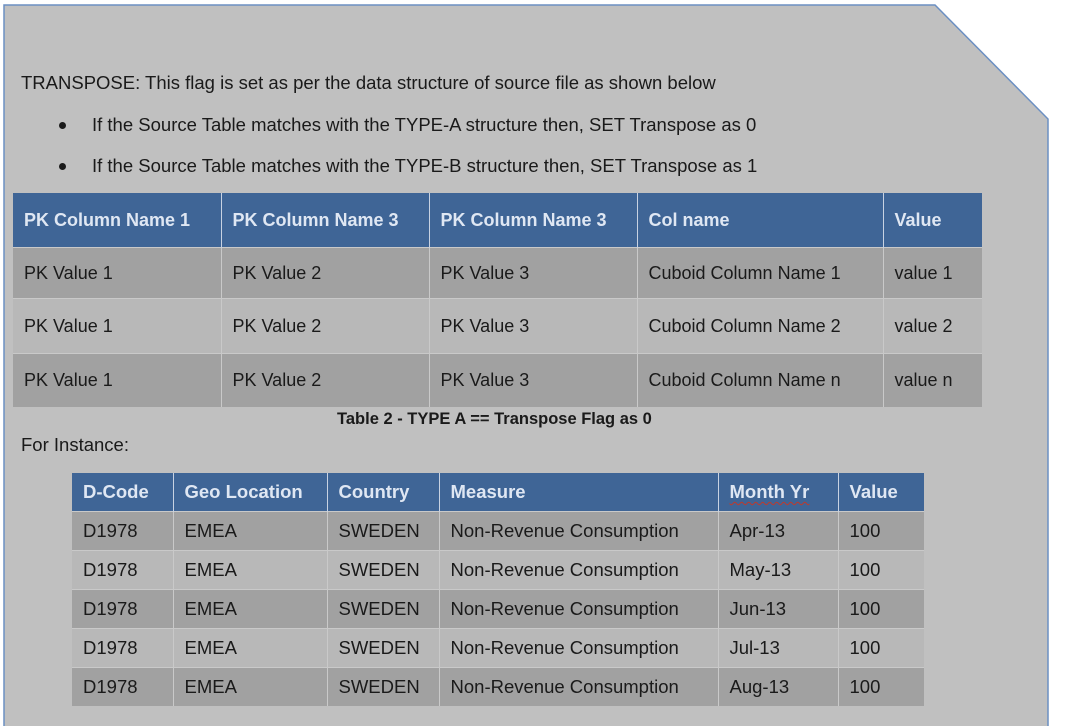 This screenshot has height=726, width=1067. I want to click on month-yr-header-text: Month Yr, so click(769, 491).